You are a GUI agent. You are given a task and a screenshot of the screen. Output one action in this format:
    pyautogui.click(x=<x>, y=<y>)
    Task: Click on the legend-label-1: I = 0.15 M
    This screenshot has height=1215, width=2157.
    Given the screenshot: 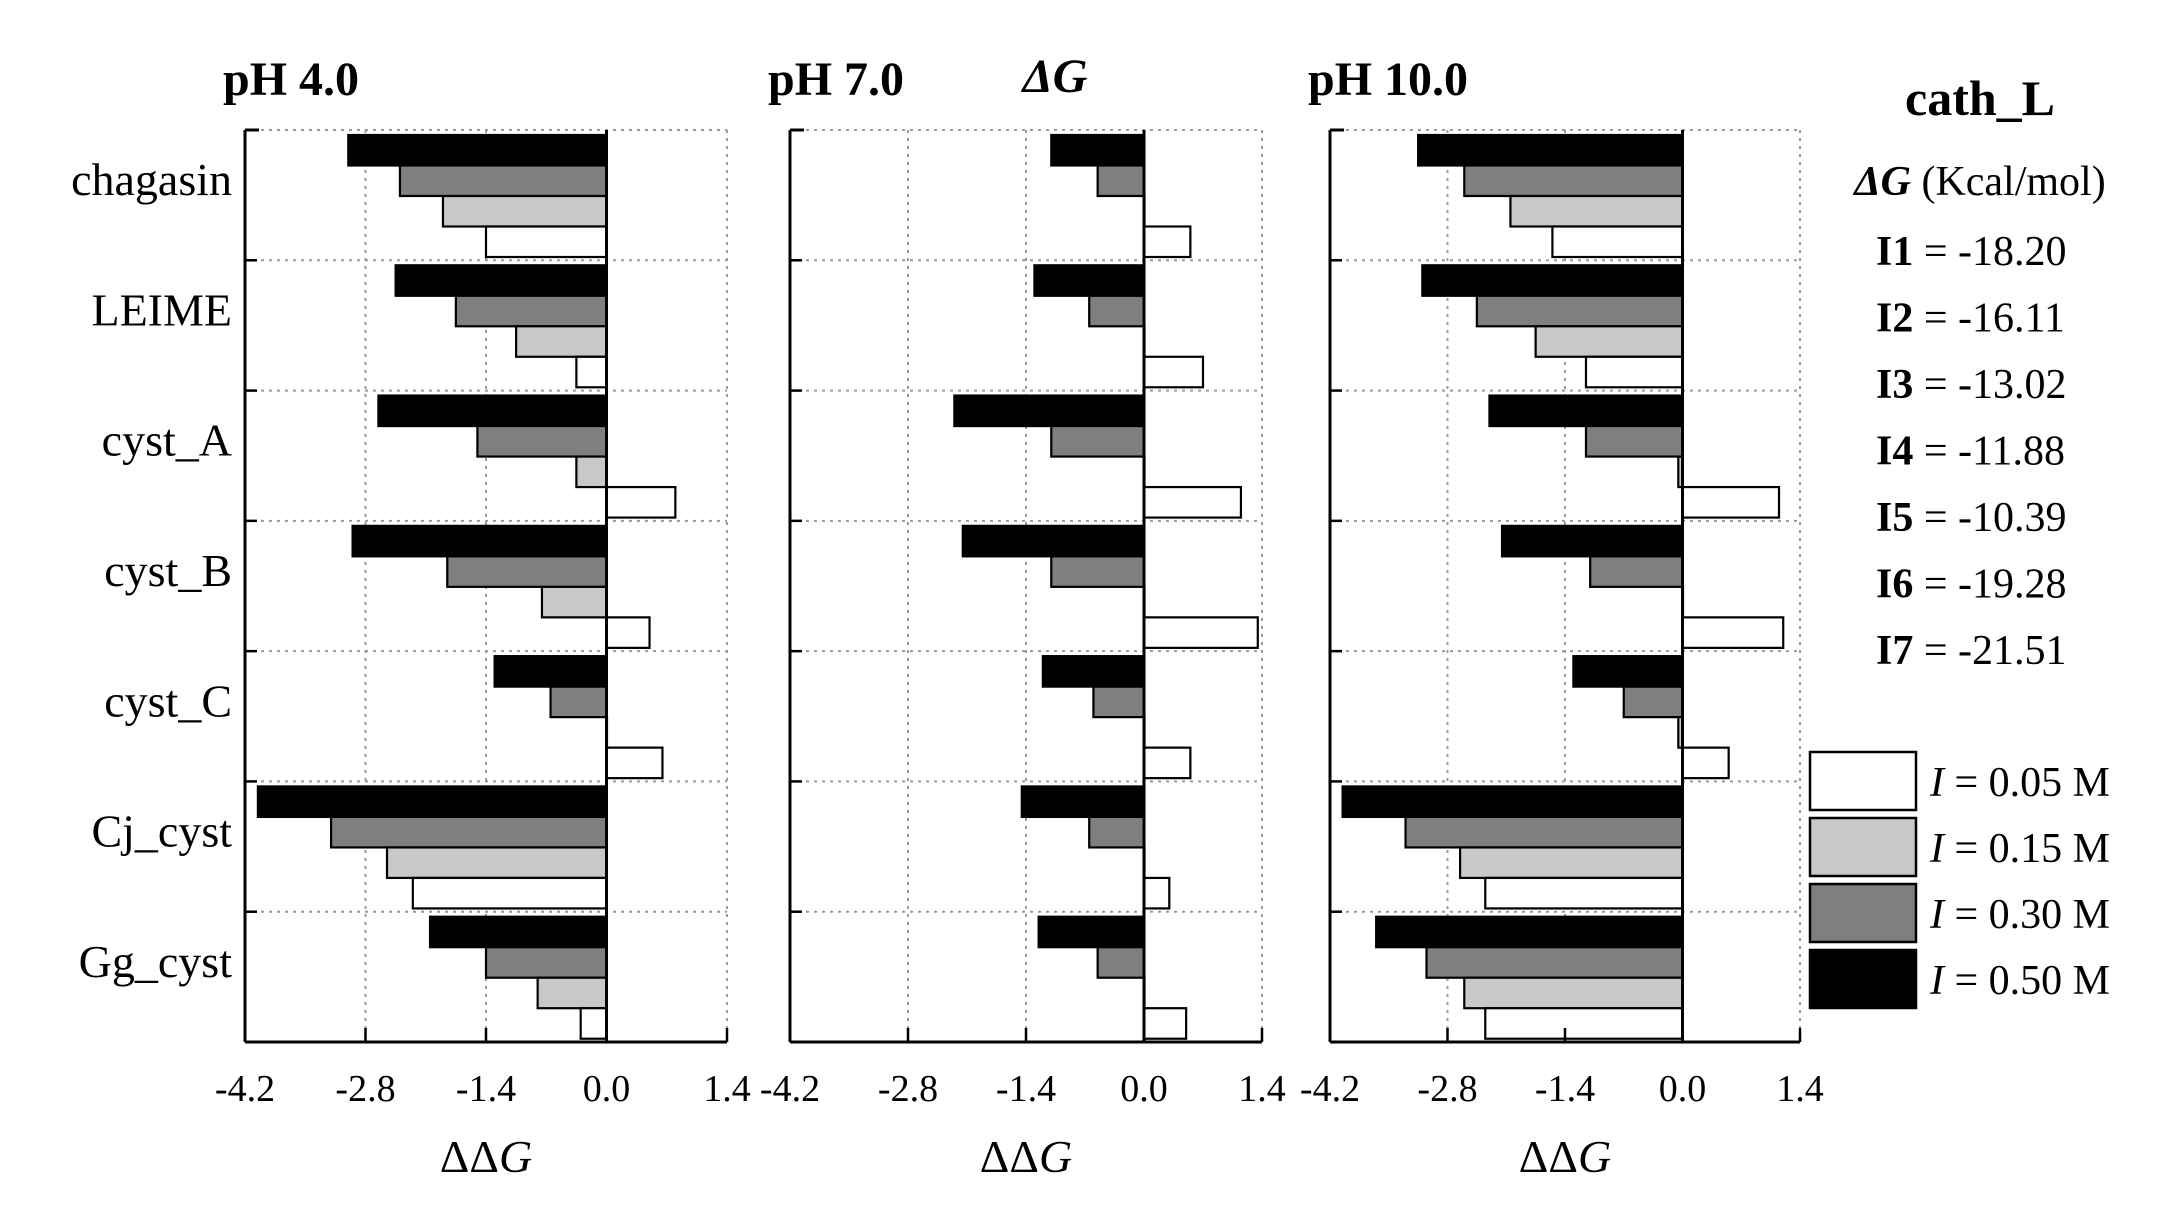 What is the action you would take?
    pyautogui.click(x=2019, y=849)
    